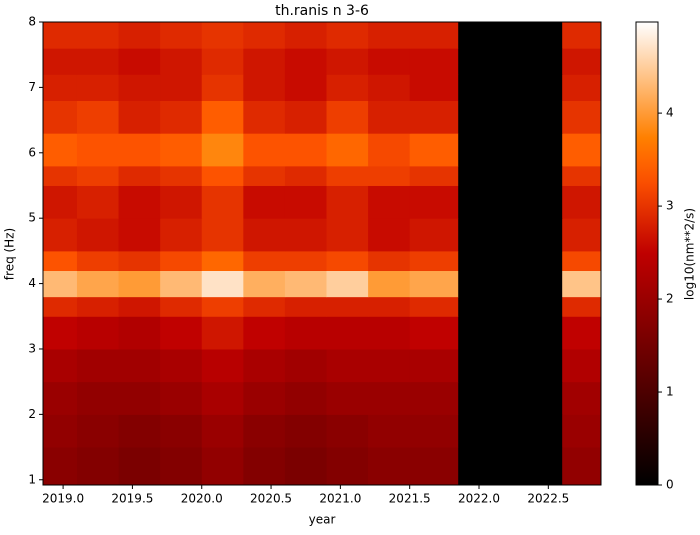  What do you see at coordinates (202, 499) in the screenshot?
I see `x-tick-label: 2020.0` at bounding box center [202, 499].